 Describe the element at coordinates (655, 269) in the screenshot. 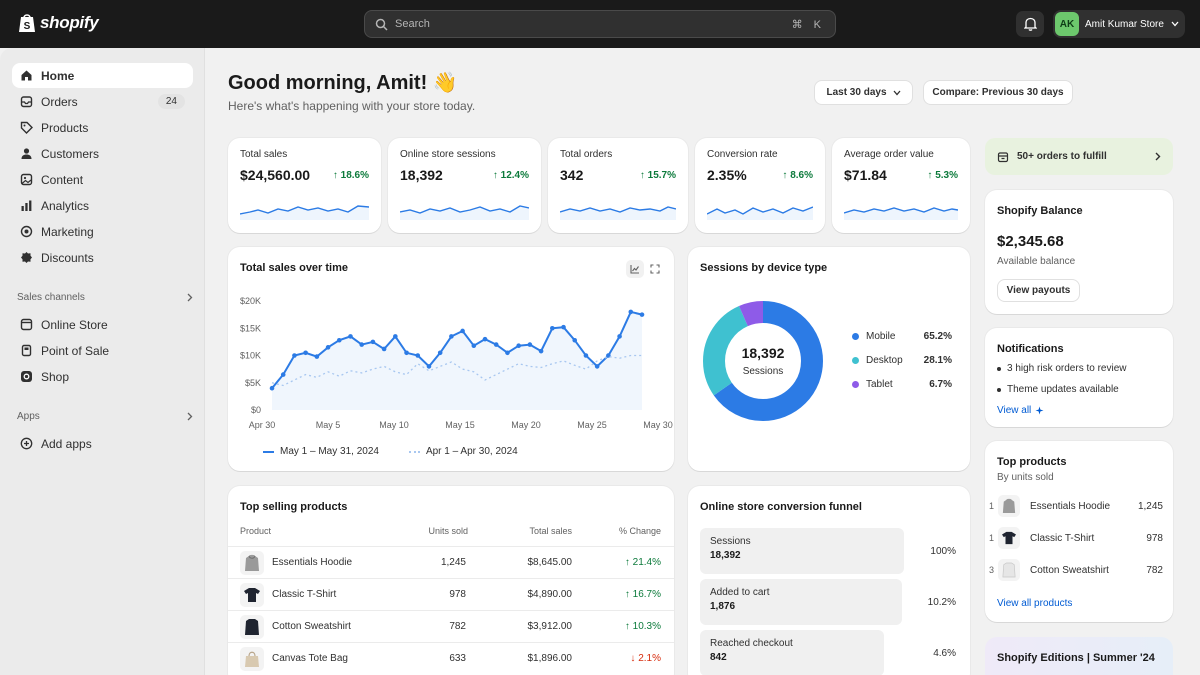

I see `expand-chart-button` at that location.